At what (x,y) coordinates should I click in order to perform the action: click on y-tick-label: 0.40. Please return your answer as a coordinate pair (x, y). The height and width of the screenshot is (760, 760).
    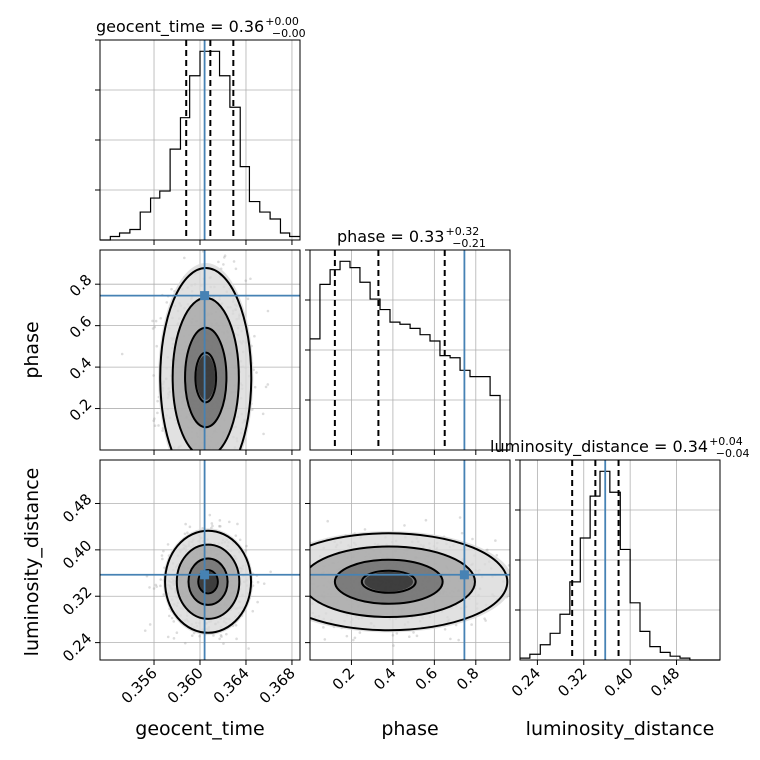
    Looking at the image, I should click on (77, 554).